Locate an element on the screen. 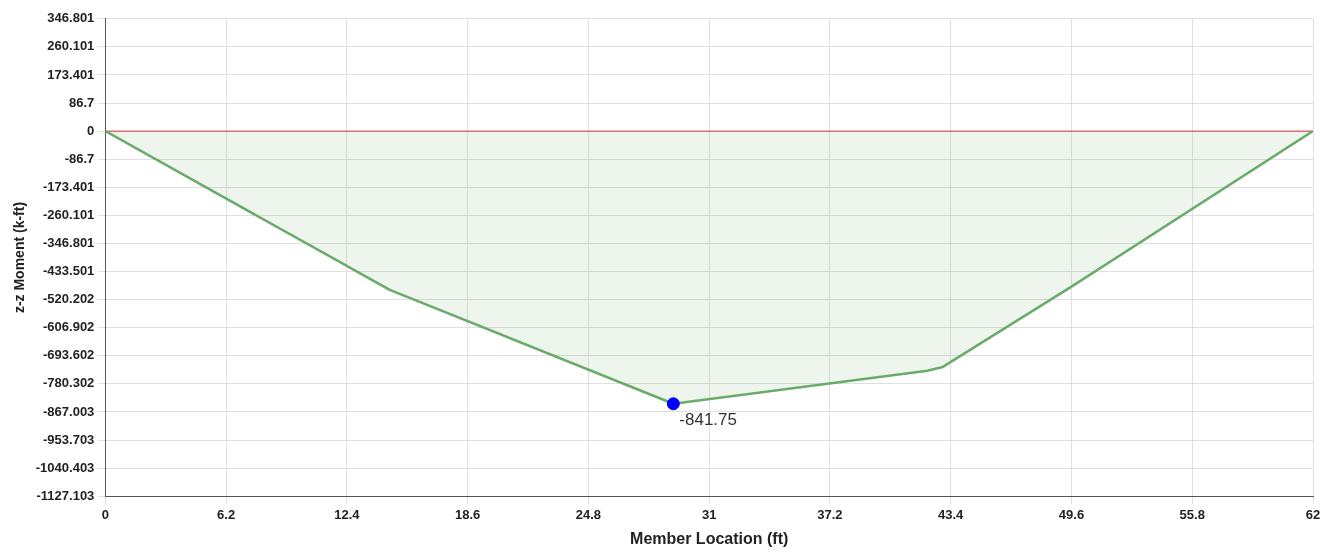 The height and width of the screenshot is (559, 1341). x-tick-label: 12.4 is located at coordinates (347, 514).